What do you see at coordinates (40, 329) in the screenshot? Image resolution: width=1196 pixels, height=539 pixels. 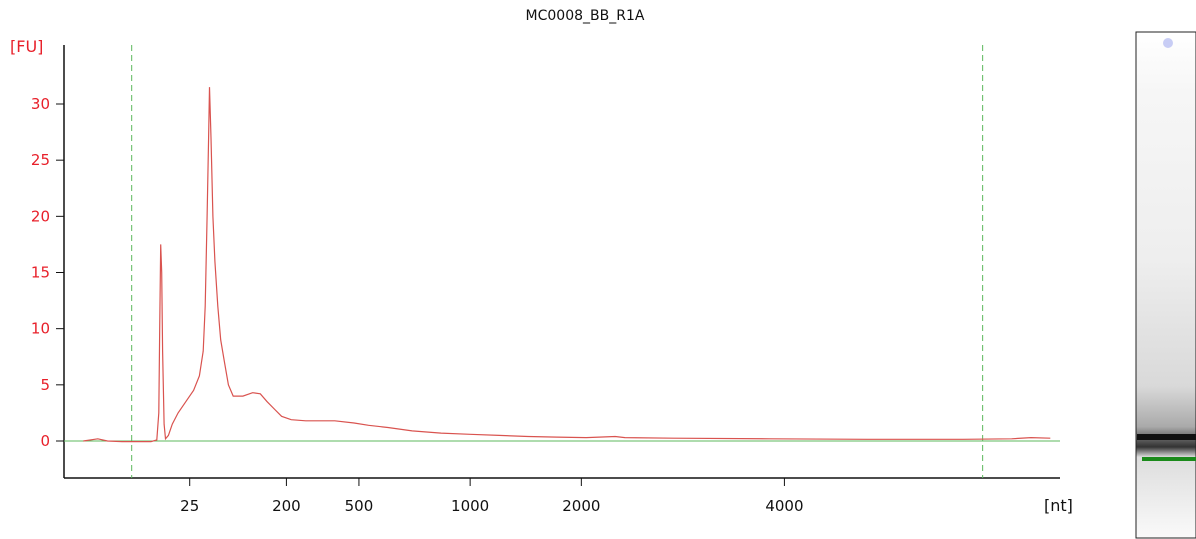 I see `y-tick-label: 10` at bounding box center [40, 329].